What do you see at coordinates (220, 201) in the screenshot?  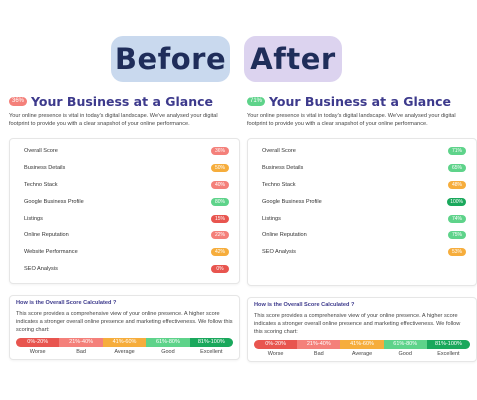 I see `metric-badge: 80%` at bounding box center [220, 201].